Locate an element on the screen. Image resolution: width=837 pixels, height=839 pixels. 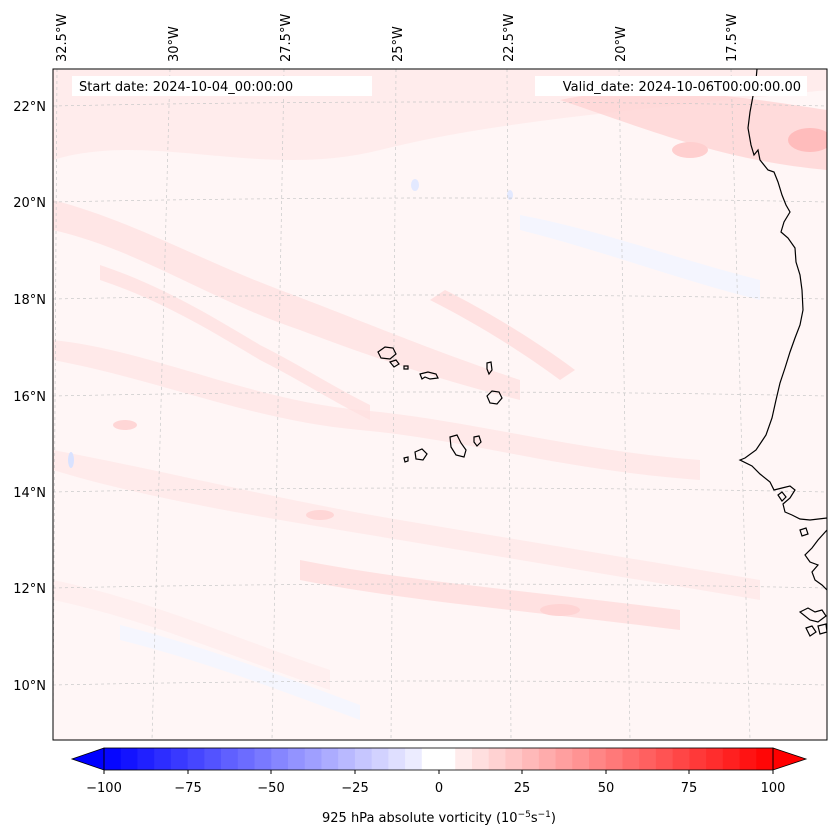
africa-coastline is located at coordinates (782, 295).